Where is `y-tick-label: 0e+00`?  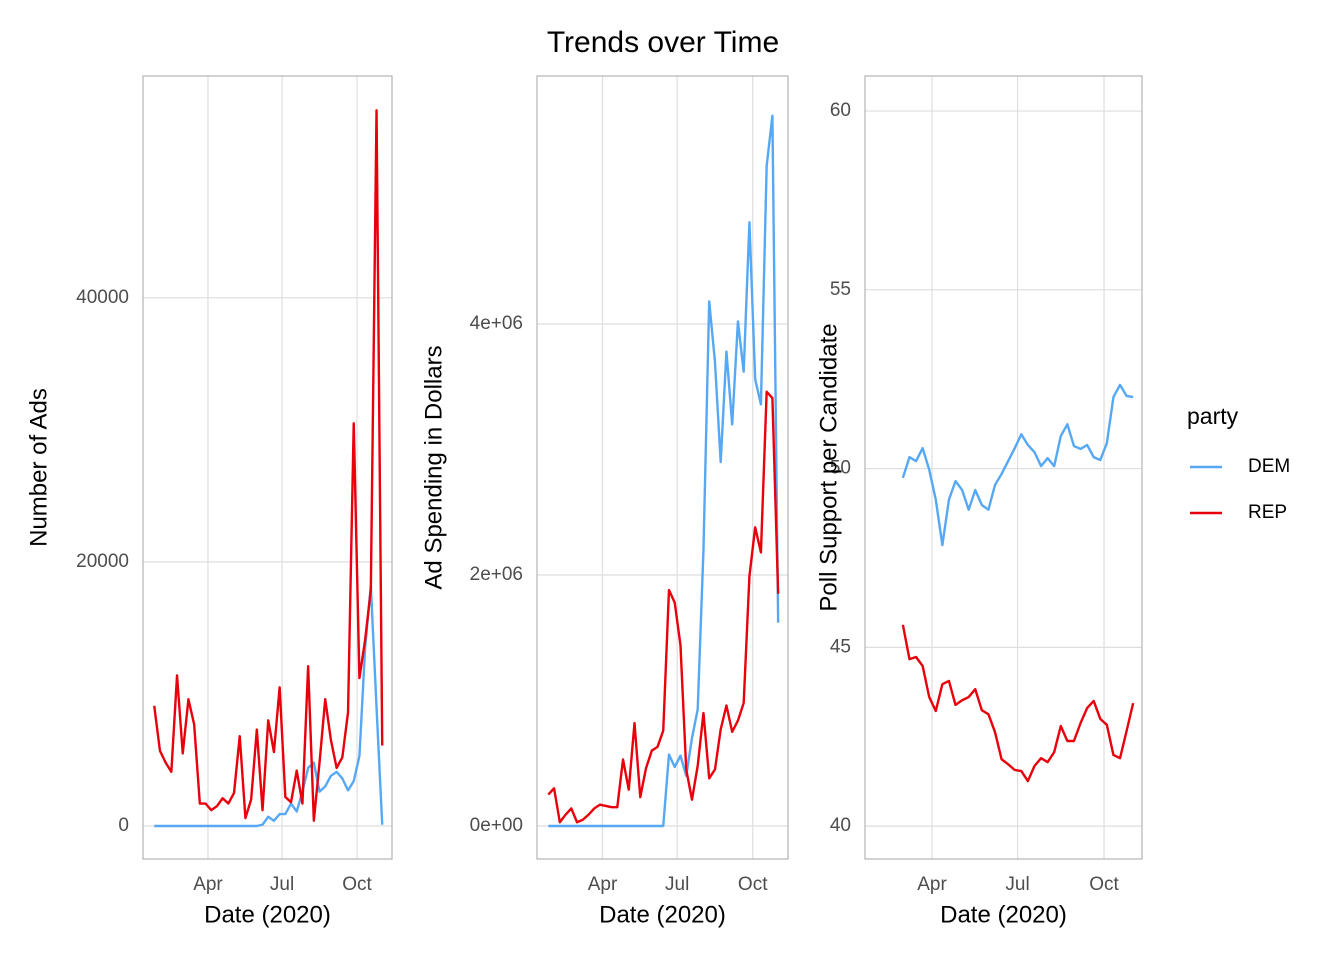
y-tick-label: 0e+00 is located at coordinates (496, 825).